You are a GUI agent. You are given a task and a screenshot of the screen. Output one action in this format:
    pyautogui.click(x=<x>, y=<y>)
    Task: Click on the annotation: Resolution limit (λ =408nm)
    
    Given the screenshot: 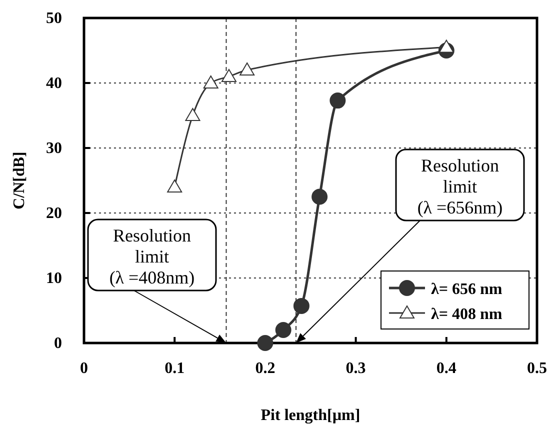 What is the action you would take?
    pyautogui.click(x=152, y=257)
    